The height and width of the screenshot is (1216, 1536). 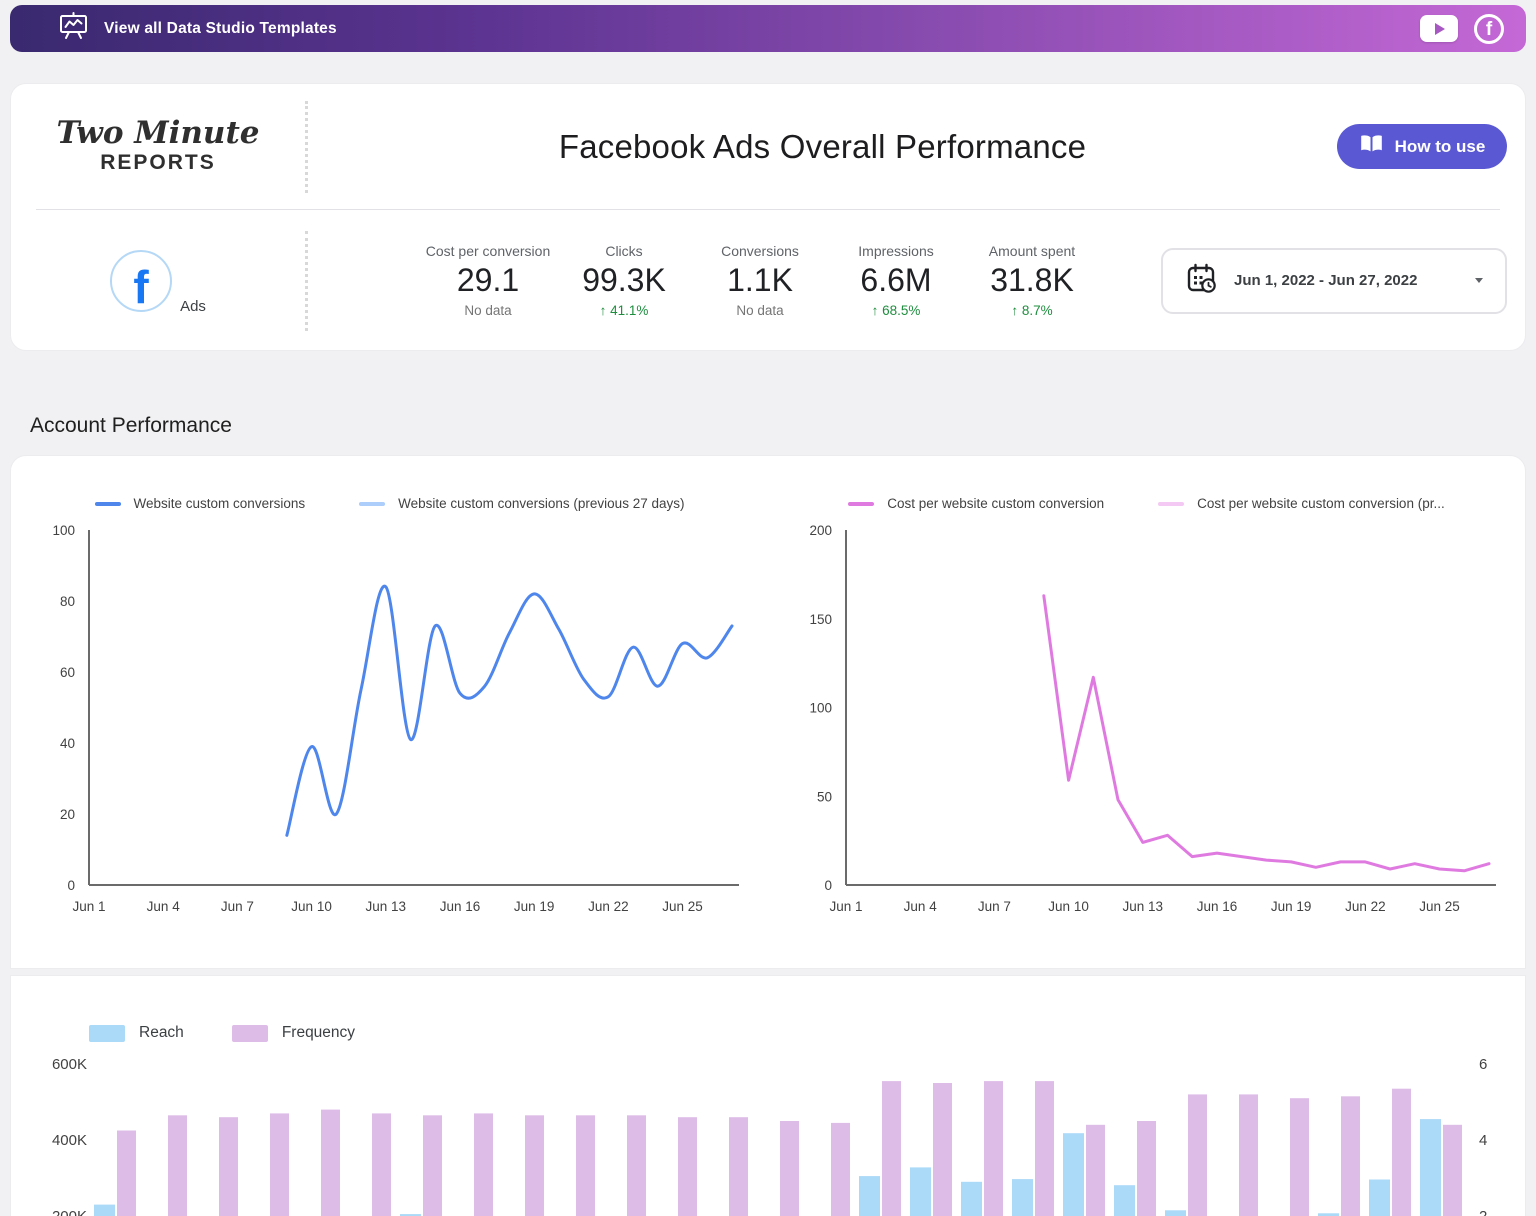 I want to click on view-templates-banner: View all Data Studio Templates f, so click(x=768, y=28).